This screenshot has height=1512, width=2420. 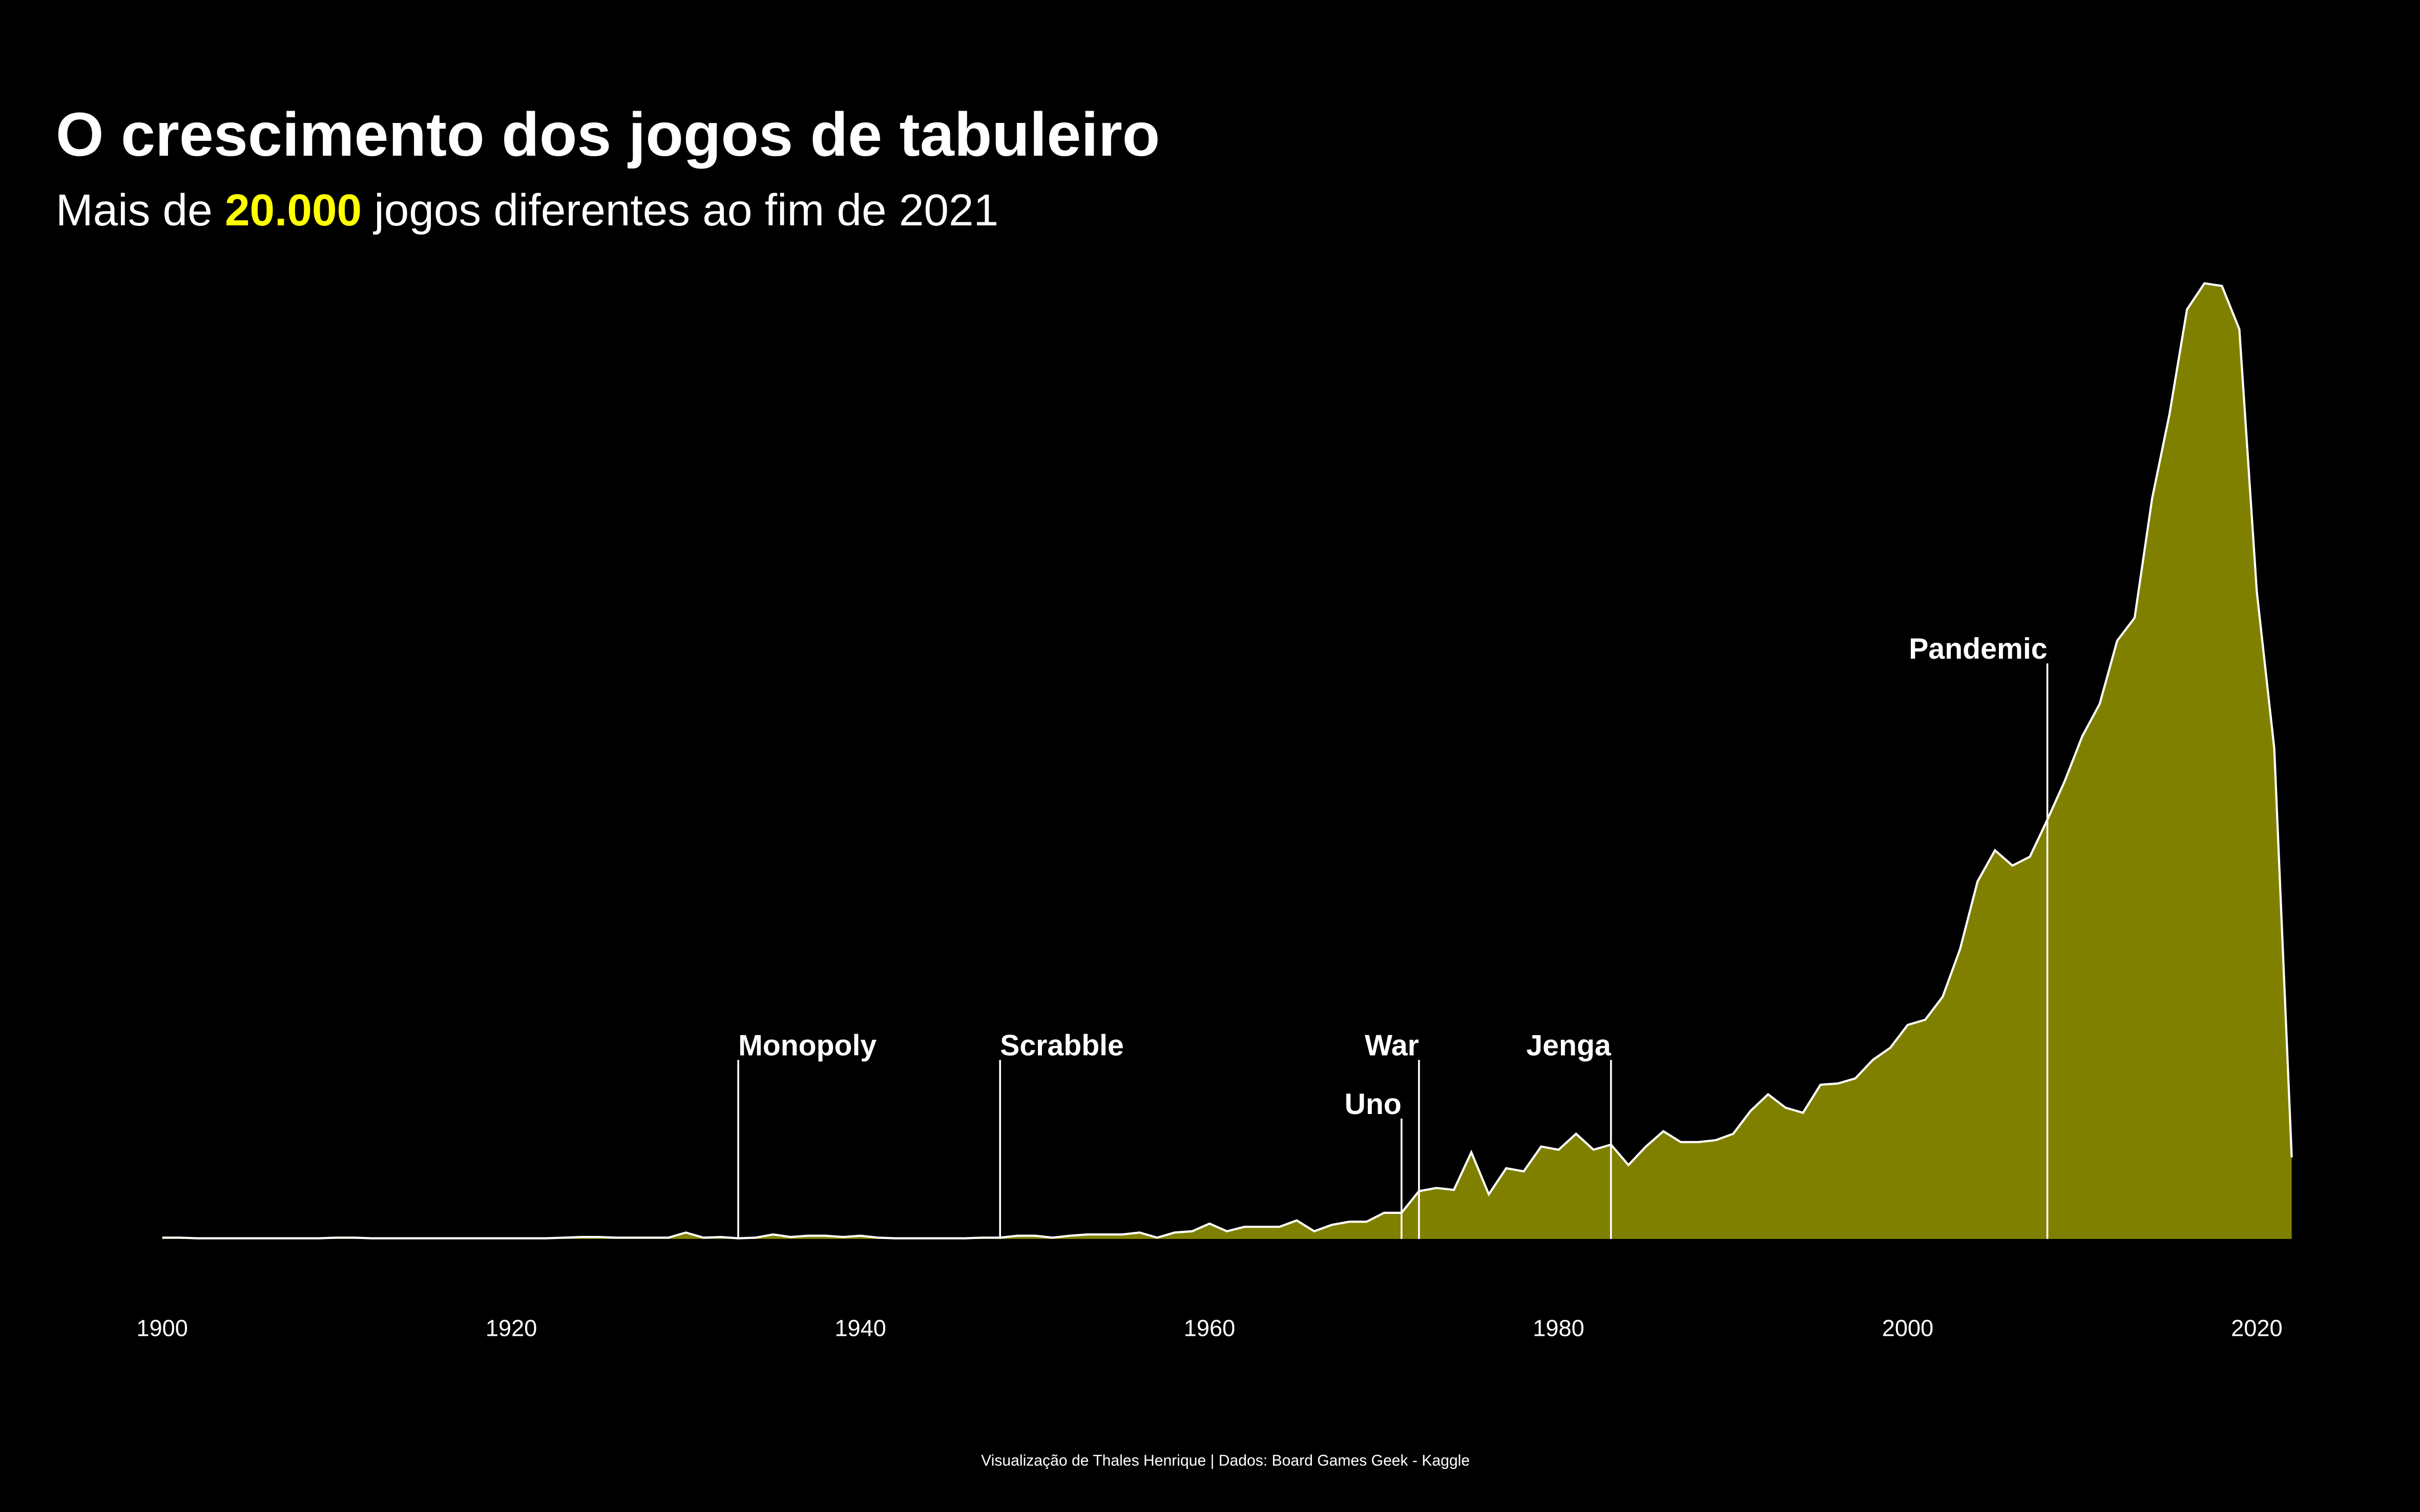 What do you see at coordinates (1908, 1328) in the screenshot?
I see `x-tick-label: 2000` at bounding box center [1908, 1328].